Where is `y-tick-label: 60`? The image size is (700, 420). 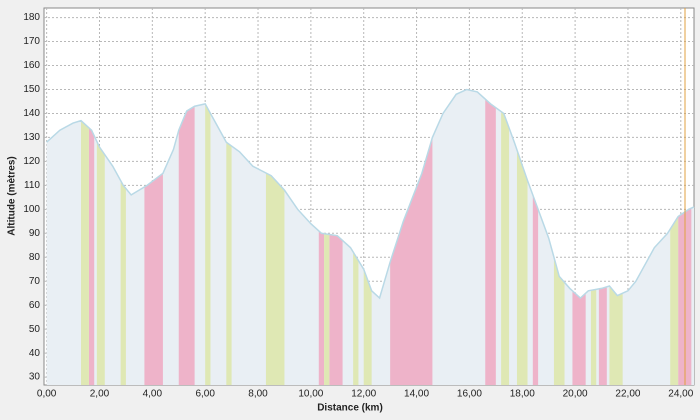 y-tick-label: 60 is located at coordinates (35, 305).